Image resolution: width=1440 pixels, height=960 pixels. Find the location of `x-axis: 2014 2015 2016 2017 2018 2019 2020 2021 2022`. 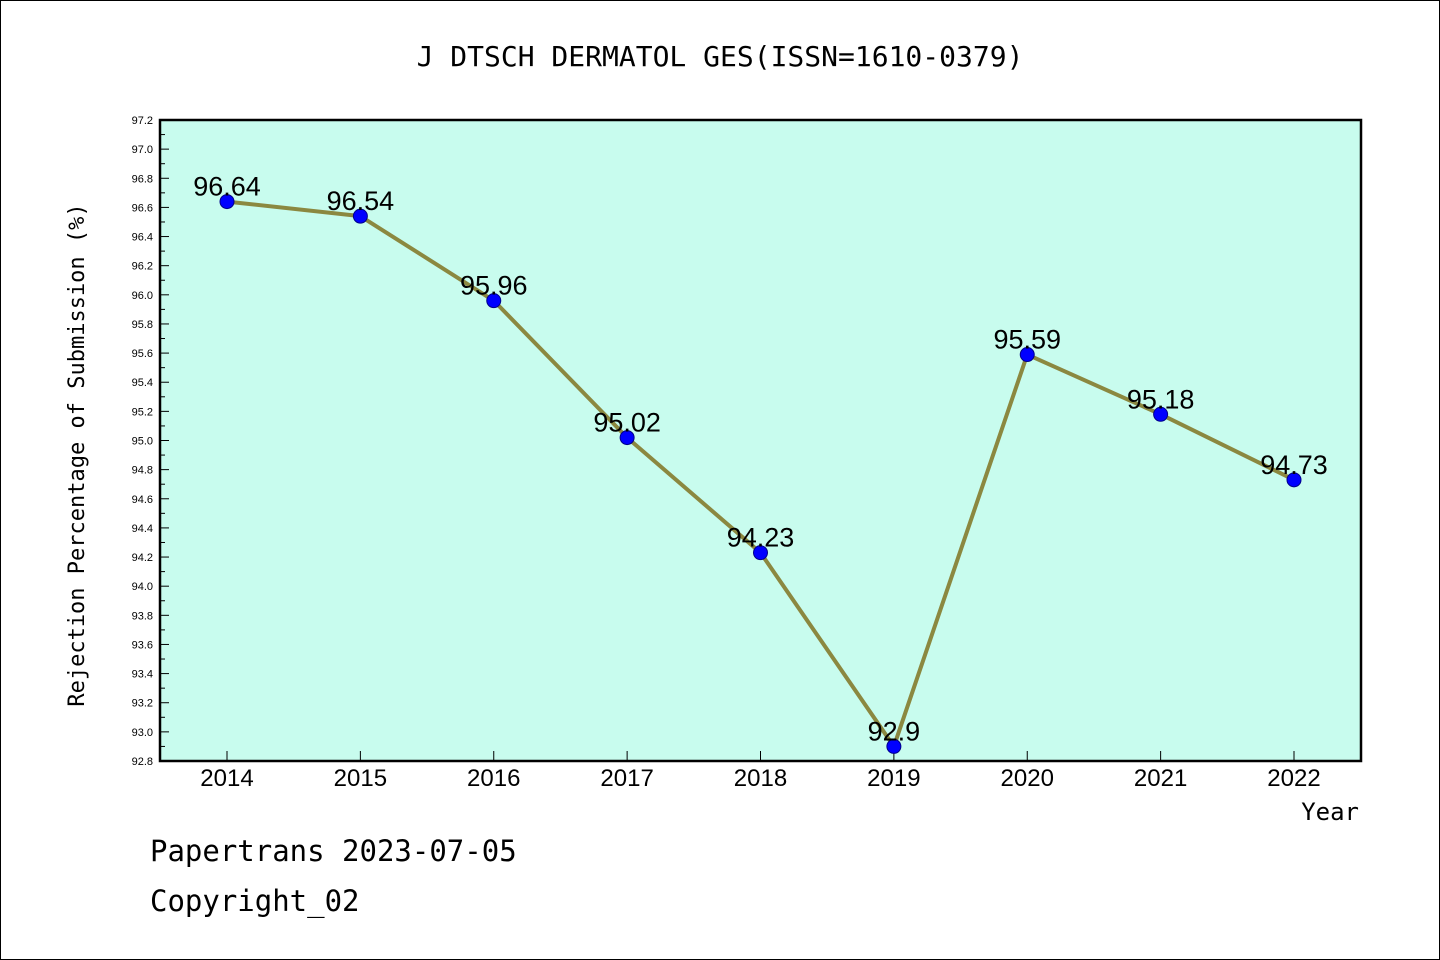

x-axis: 2014 2015 2016 2017 2018 2019 2020 2021 2022 is located at coordinates (760, 771).